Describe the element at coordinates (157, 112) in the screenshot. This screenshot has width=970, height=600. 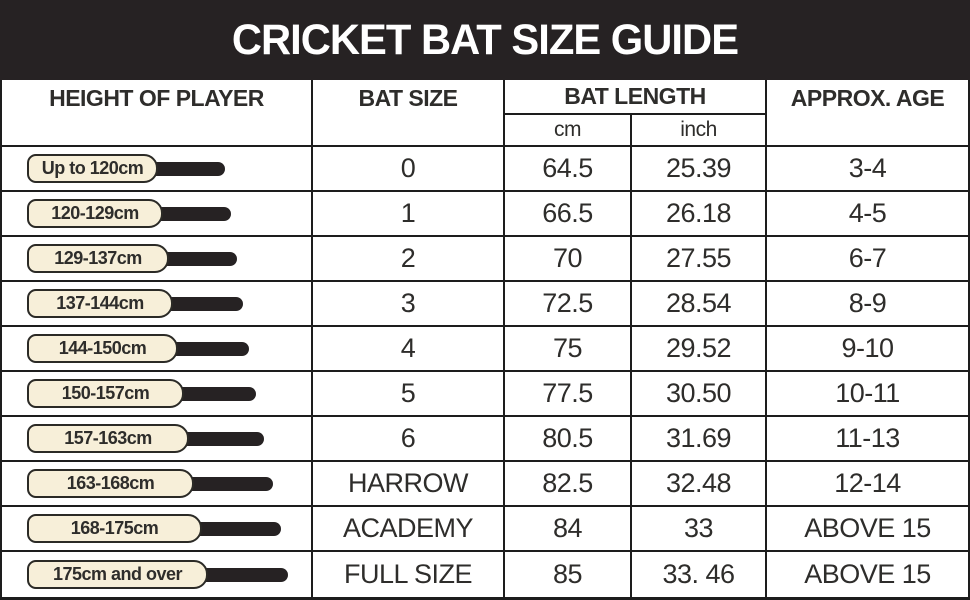
I see `header-height-of-player: HEIGHT OF PLAYER` at that location.